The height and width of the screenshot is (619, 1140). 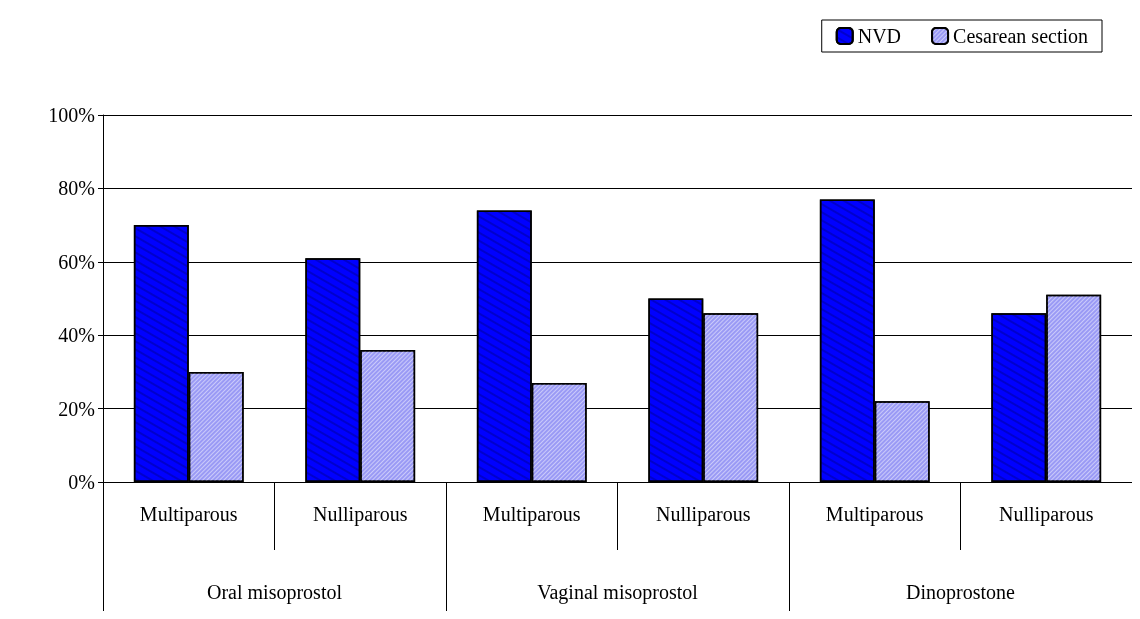 I want to click on y-tick-label: 80%, so click(x=76, y=188).